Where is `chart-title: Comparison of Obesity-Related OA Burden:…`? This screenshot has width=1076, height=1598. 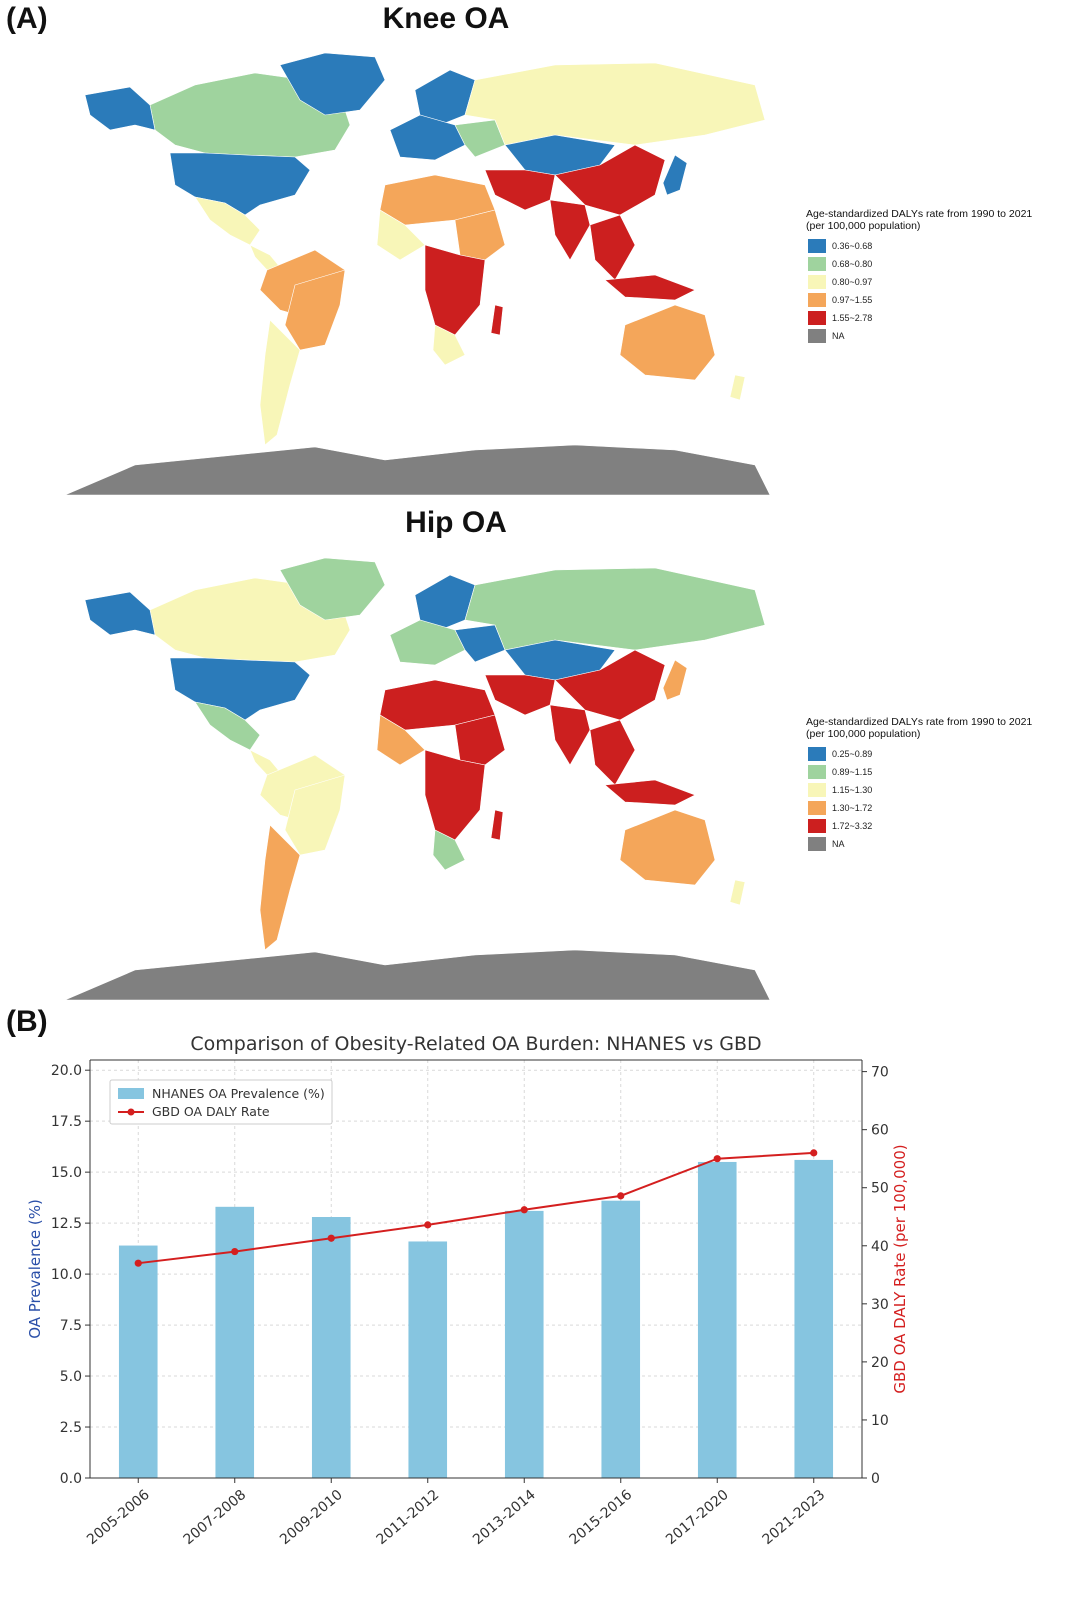 chart-title: Comparison of Obesity-Related OA Burden:… is located at coordinates (475, 1044).